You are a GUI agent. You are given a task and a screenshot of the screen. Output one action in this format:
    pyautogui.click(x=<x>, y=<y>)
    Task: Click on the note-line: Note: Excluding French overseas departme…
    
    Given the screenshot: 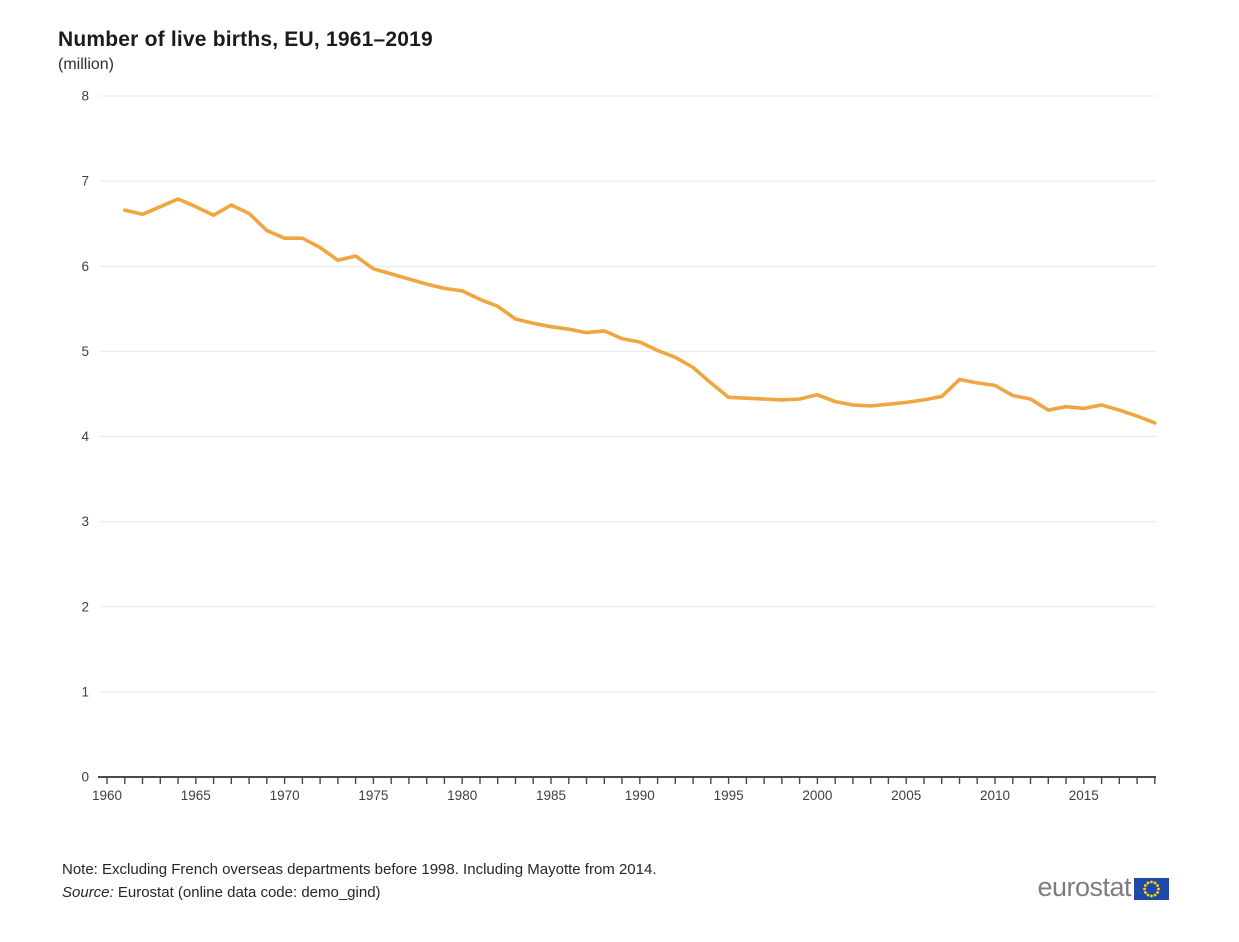 What is the action you would take?
    pyautogui.click(x=359, y=869)
    